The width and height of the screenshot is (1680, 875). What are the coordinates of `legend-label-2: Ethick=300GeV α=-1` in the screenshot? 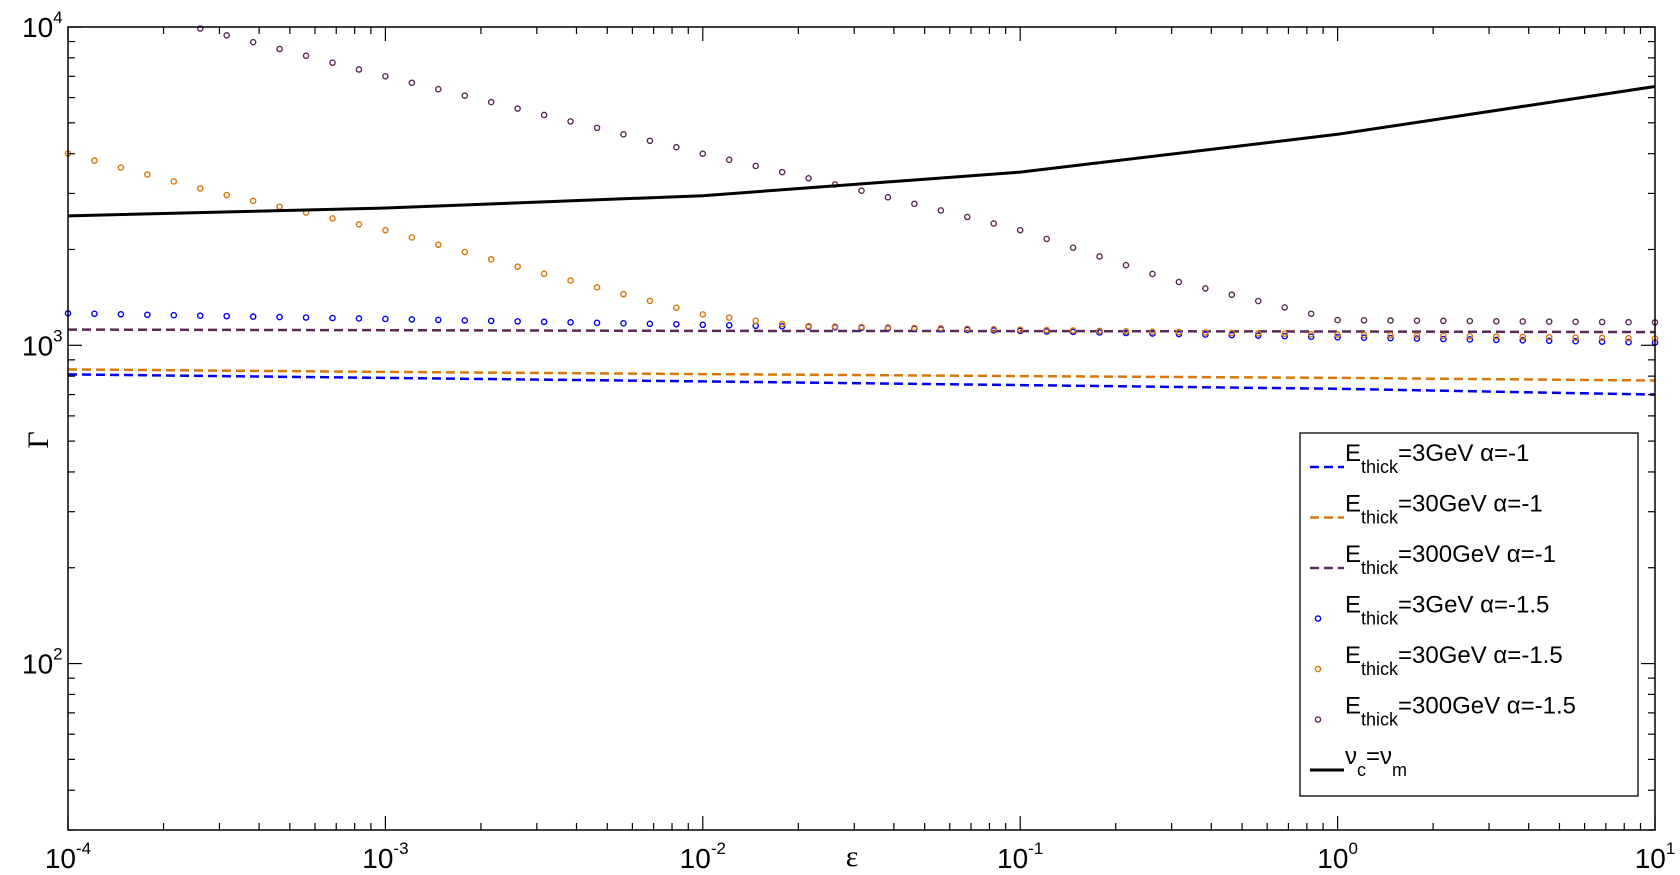 It's located at (1450, 559).